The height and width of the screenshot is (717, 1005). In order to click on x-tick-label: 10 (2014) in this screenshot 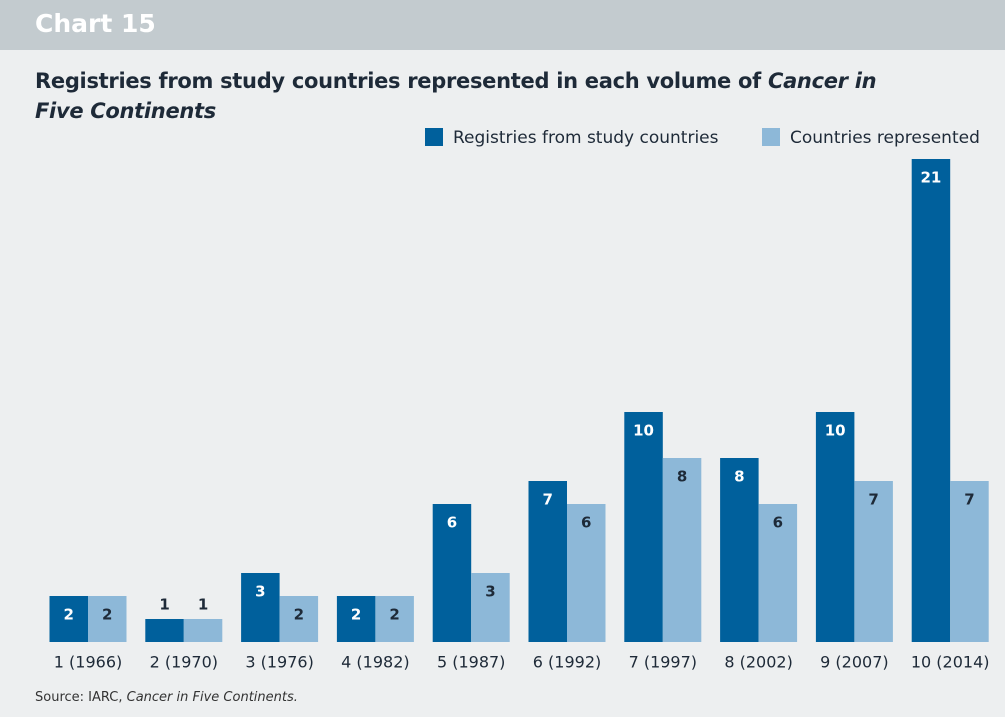, I will do `click(950, 662)`.